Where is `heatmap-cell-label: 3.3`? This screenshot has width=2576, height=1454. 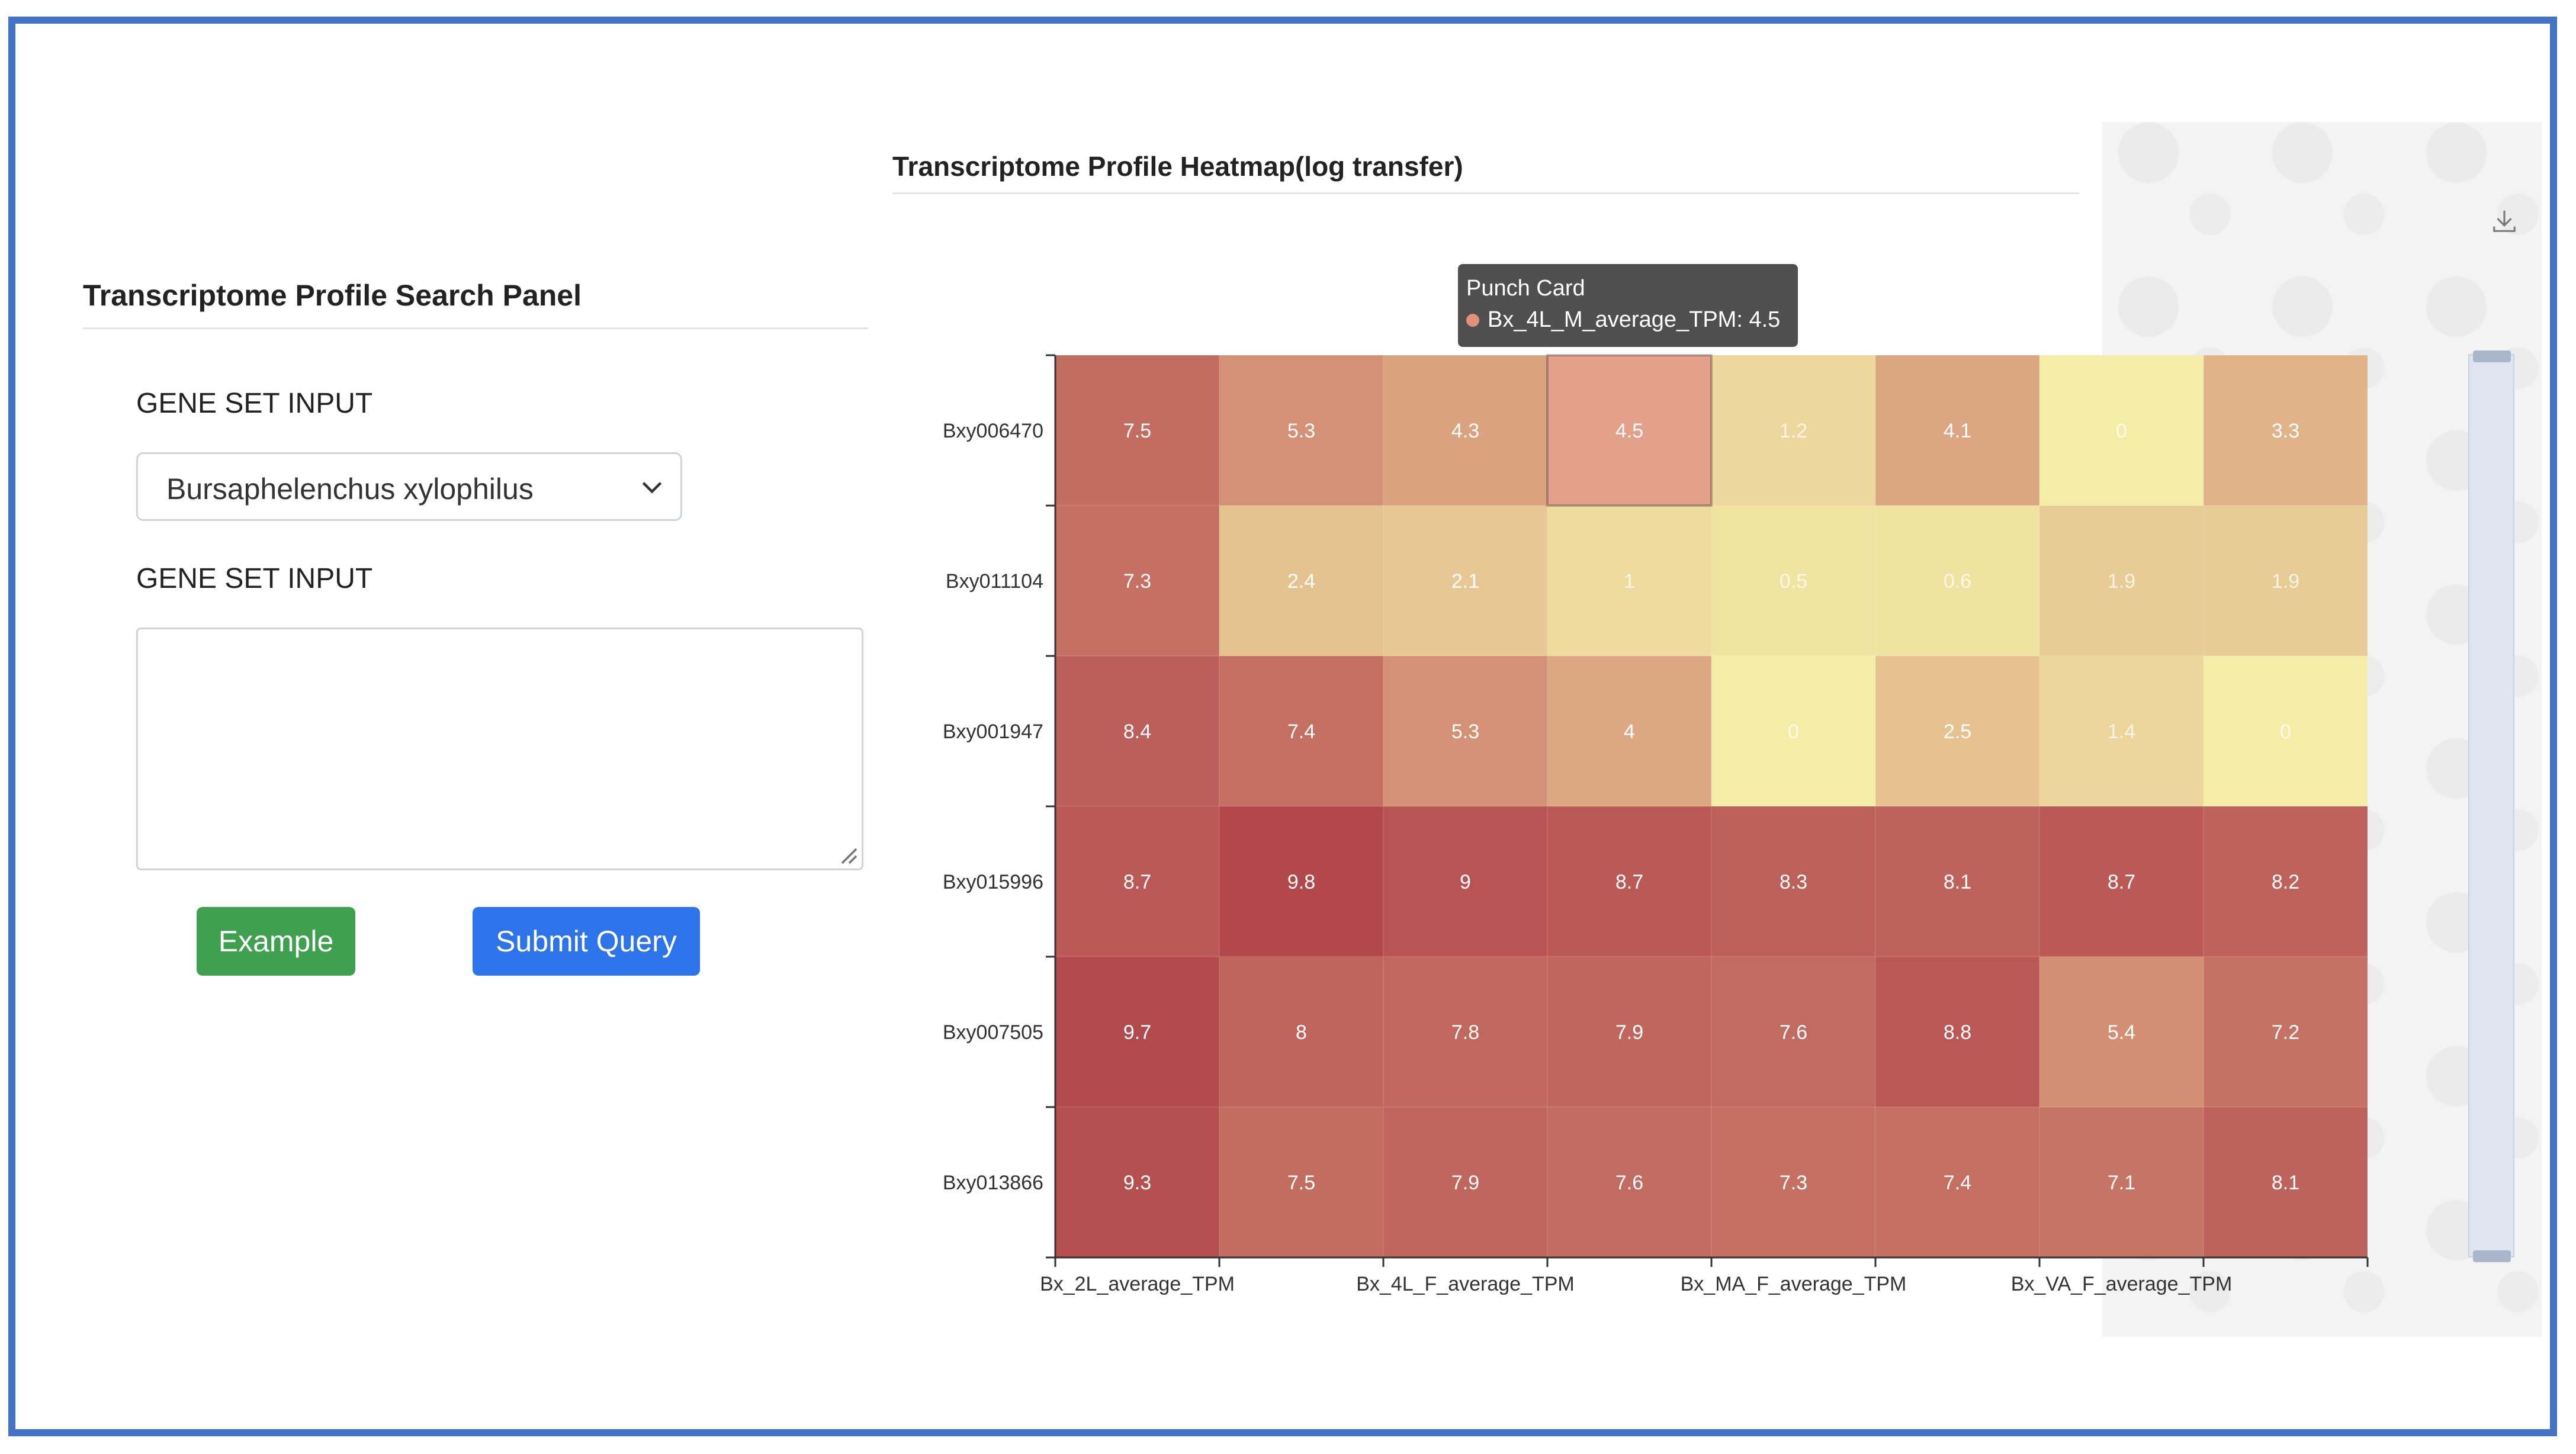
heatmap-cell-label: 3.3 is located at coordinates (2285, 431).